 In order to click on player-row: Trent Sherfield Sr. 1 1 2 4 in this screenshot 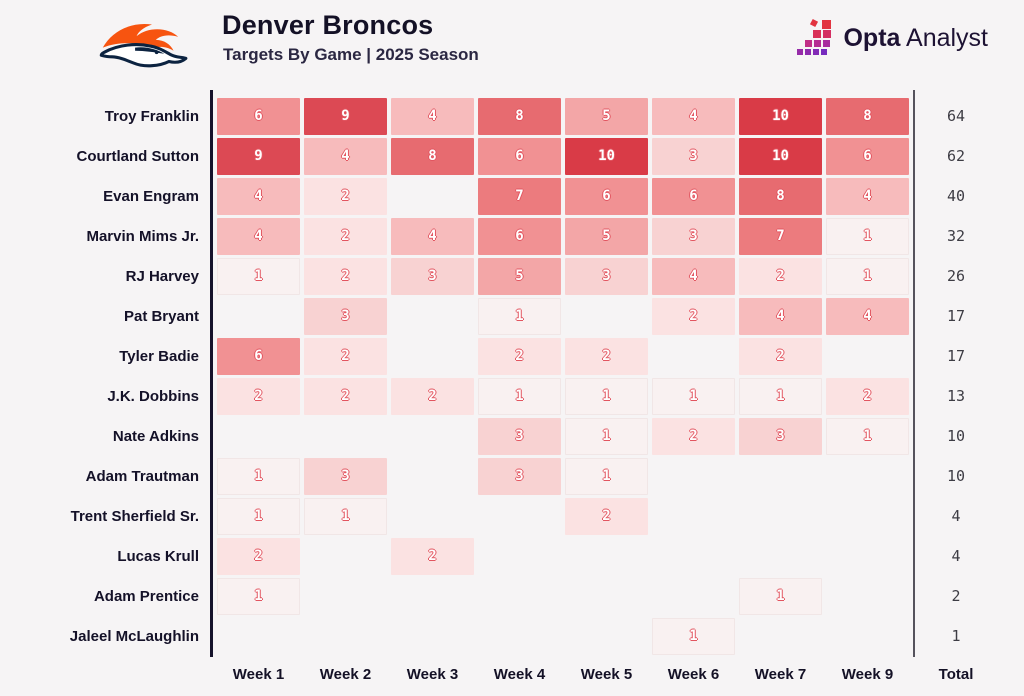, I will do `click(512, 516)`.